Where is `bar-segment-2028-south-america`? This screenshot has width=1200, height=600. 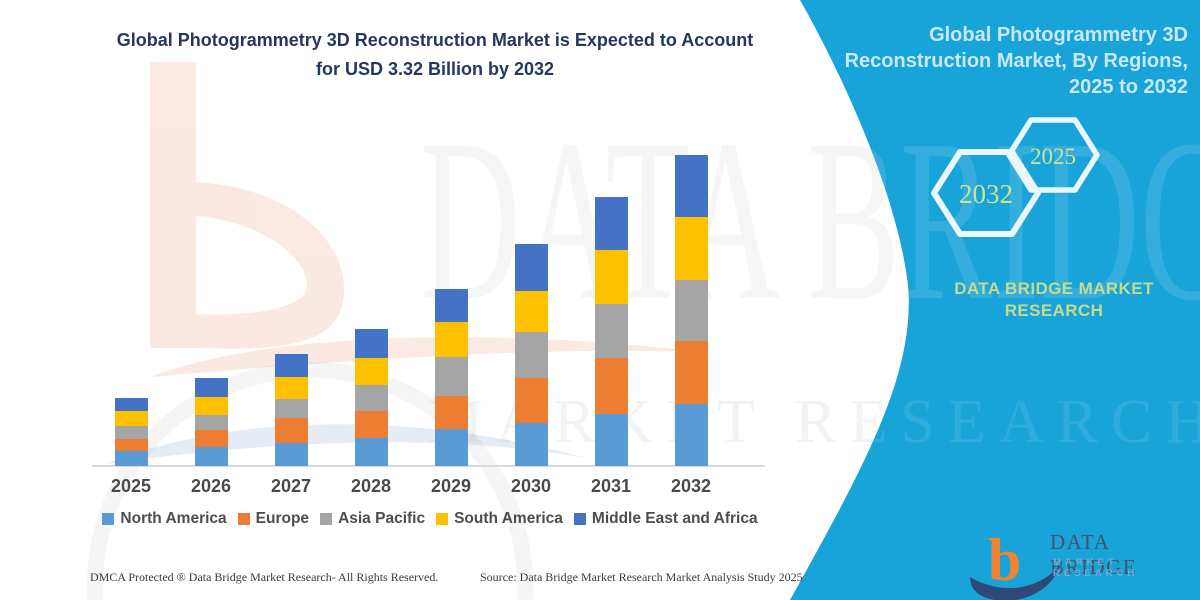 bar-segment-2028-south-america is located at coordinates (371, 371).